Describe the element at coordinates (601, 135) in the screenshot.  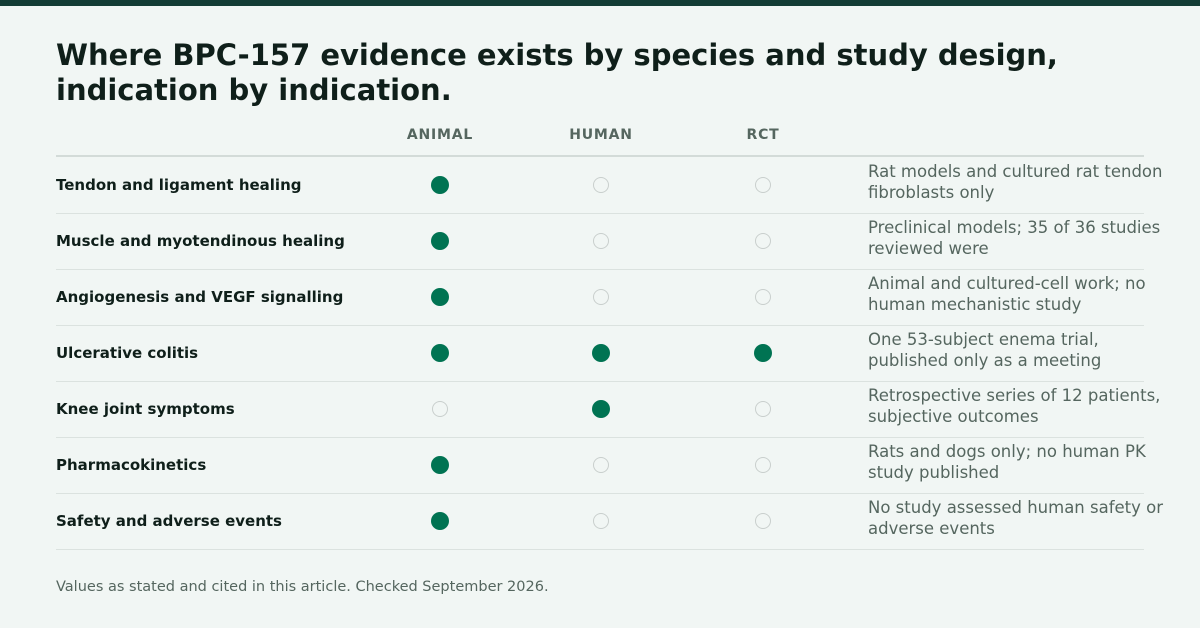
I see `column-header-human: HUMAN` at that location.